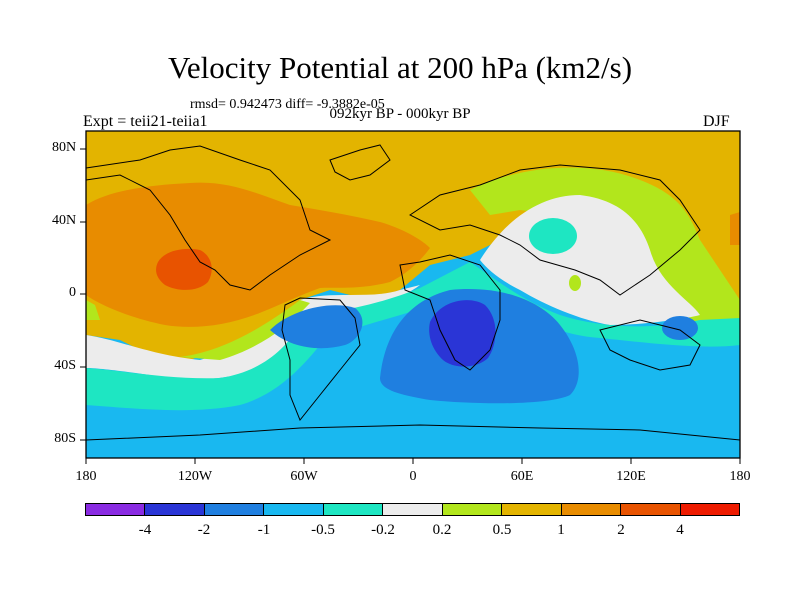  I want to click on colorbar-label: -1, so click(264, 530).